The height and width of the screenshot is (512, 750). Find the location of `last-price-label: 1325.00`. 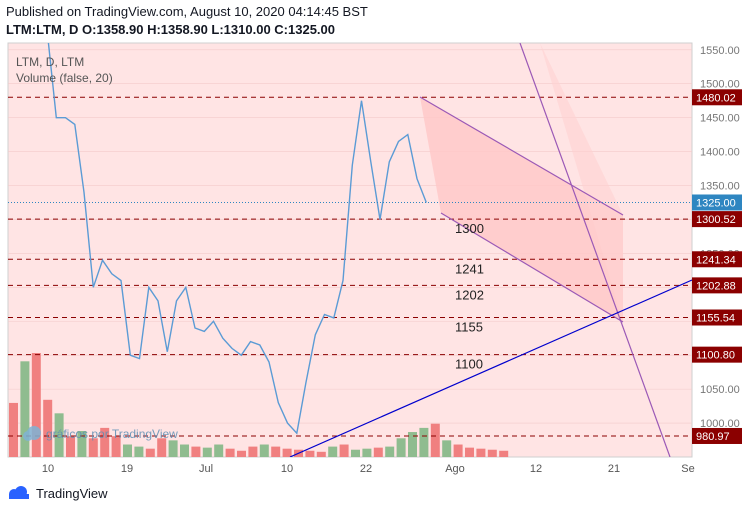

last-price-label: 1325.00 is located at coordinates (716, 203).